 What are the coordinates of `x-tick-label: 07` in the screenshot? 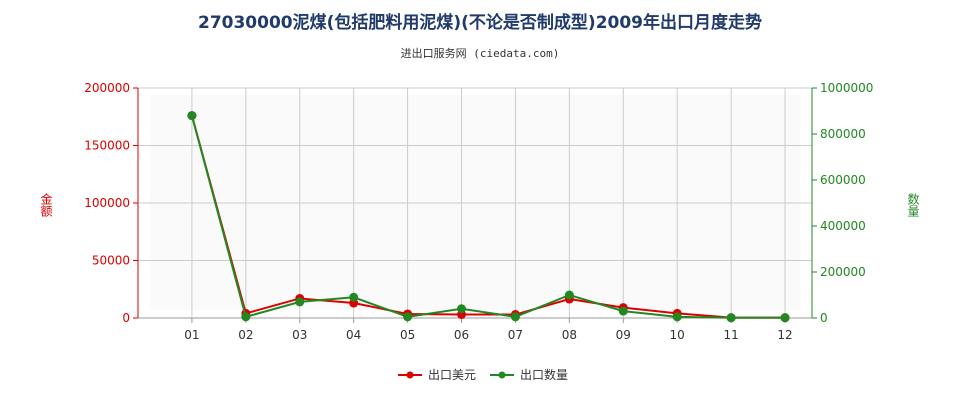 It's located at (515, 335).